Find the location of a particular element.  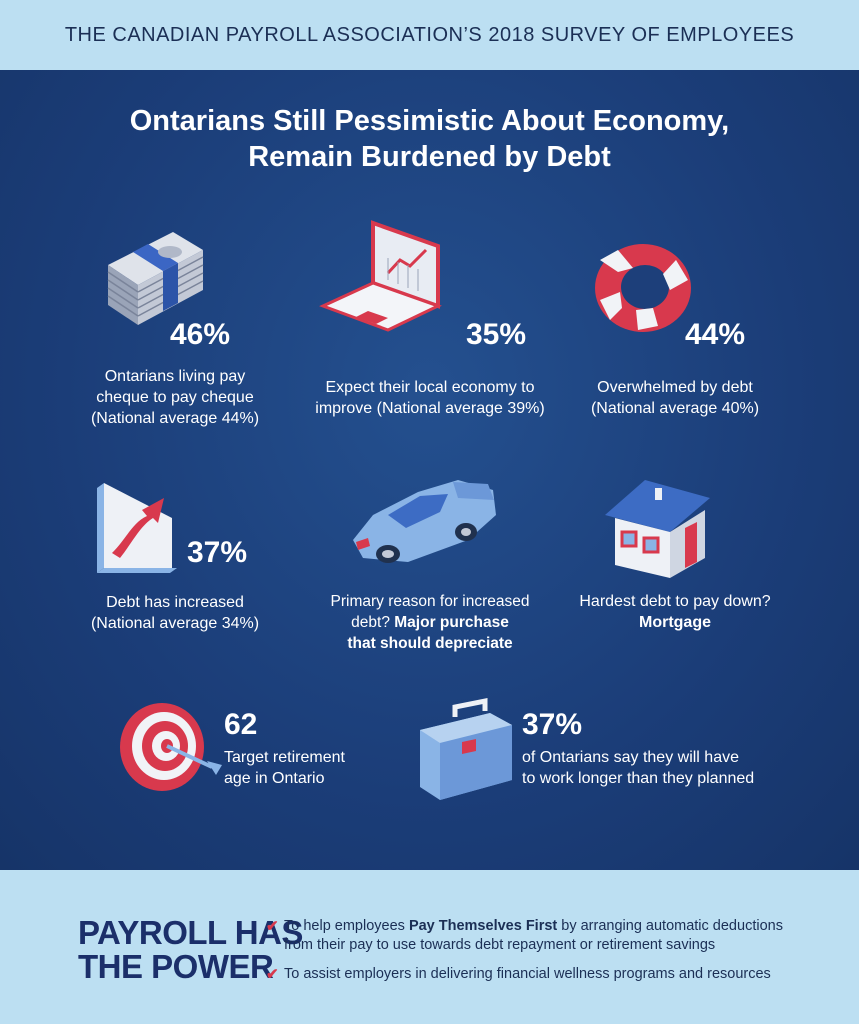

work-longer-stat: 37% is located at coordinates (552, 724).